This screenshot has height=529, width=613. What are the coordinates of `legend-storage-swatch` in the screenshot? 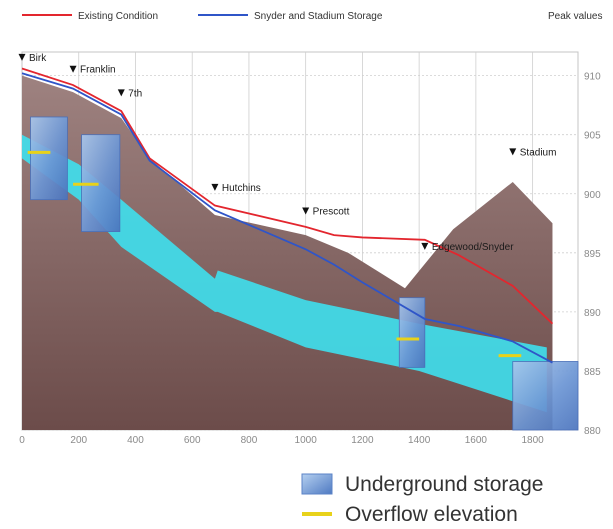 It's located at (317, 484).